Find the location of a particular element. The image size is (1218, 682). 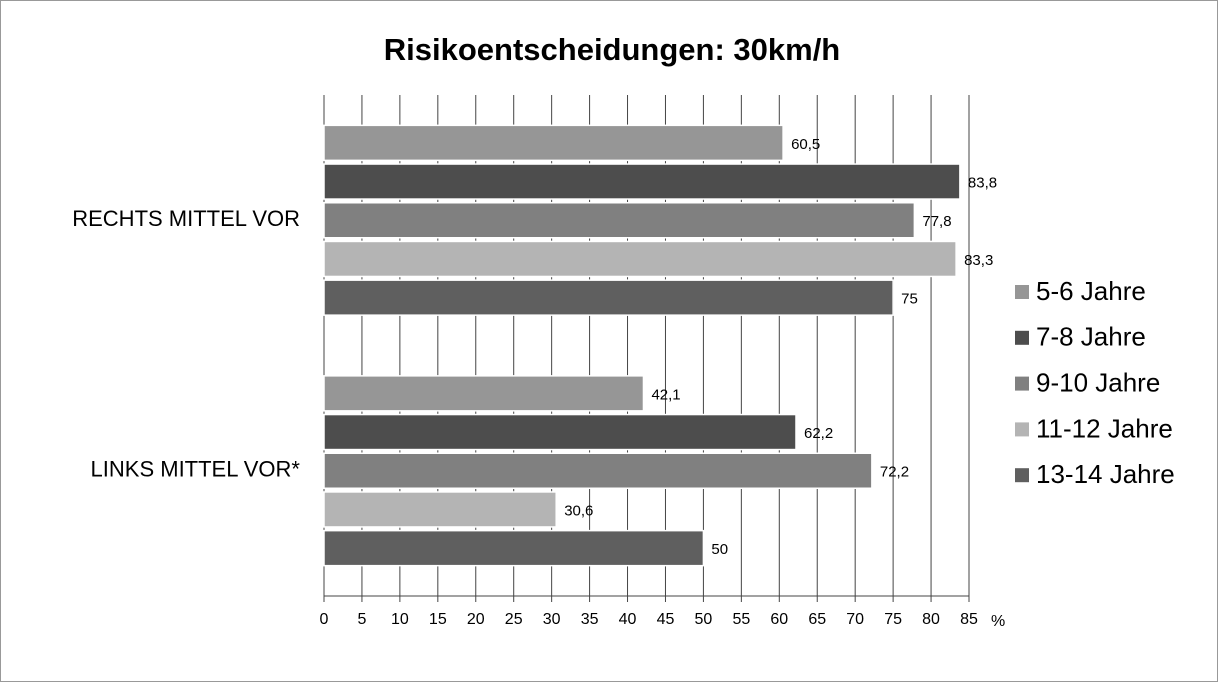

value-label: 62,2 is located at coordinates (818, 433).